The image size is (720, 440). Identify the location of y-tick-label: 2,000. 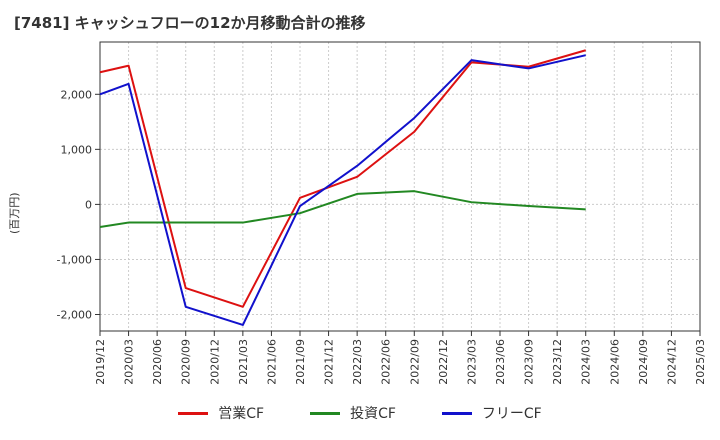
(77, 94).